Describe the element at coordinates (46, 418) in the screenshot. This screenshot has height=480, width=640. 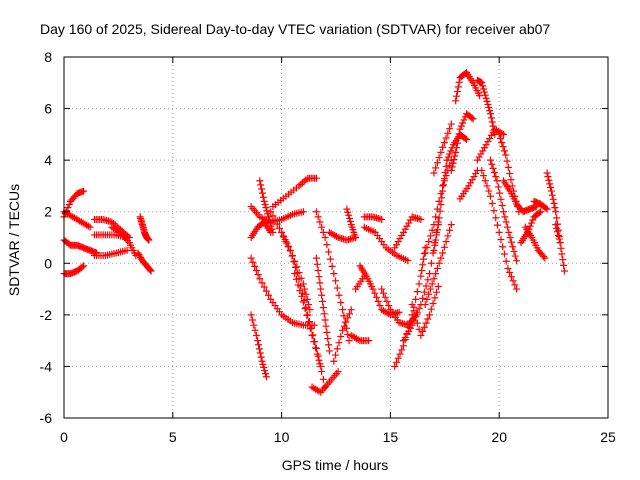
I see `y-tick-label: -6` at that location.